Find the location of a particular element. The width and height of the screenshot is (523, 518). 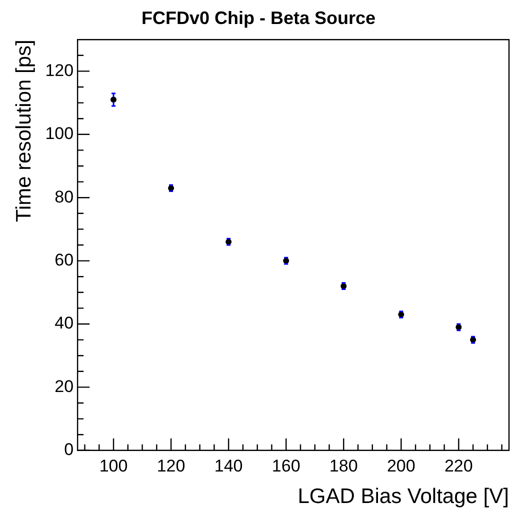

x-tick-label: 220 is located at coordinates (458, 466).